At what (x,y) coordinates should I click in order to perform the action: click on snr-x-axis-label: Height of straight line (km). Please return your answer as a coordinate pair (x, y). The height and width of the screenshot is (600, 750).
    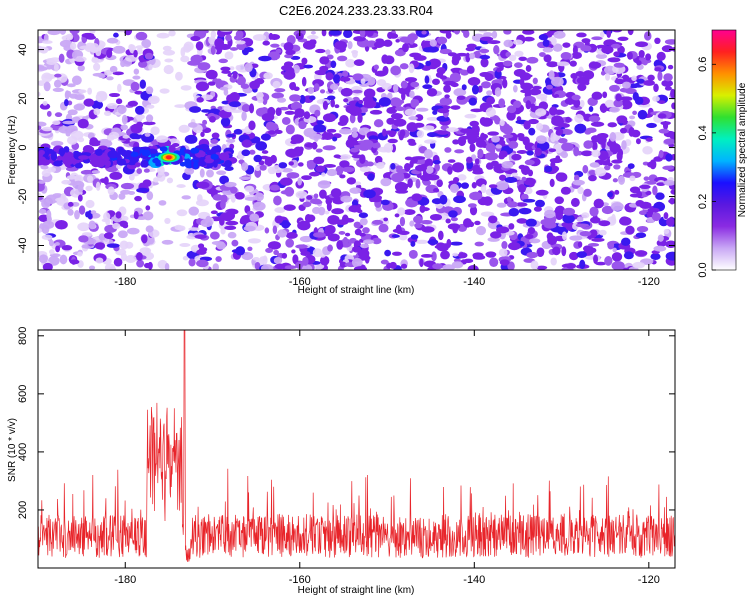
    Looking at the image, I should click on (356, 590).